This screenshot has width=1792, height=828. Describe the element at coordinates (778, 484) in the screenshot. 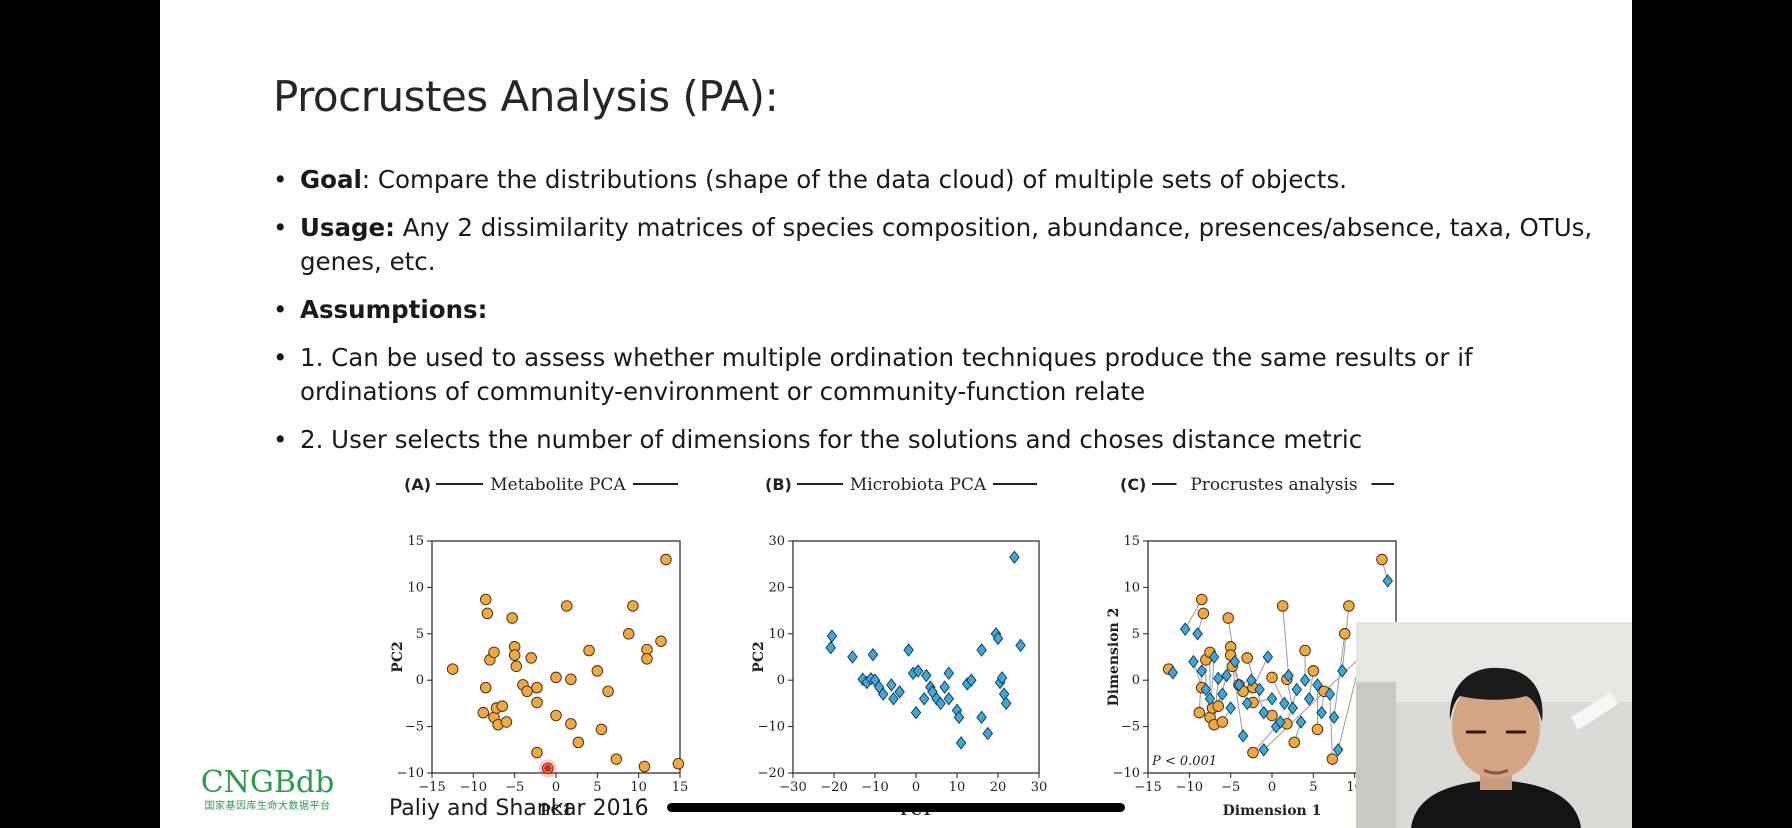

I see `panel-label: (B)` at that location.